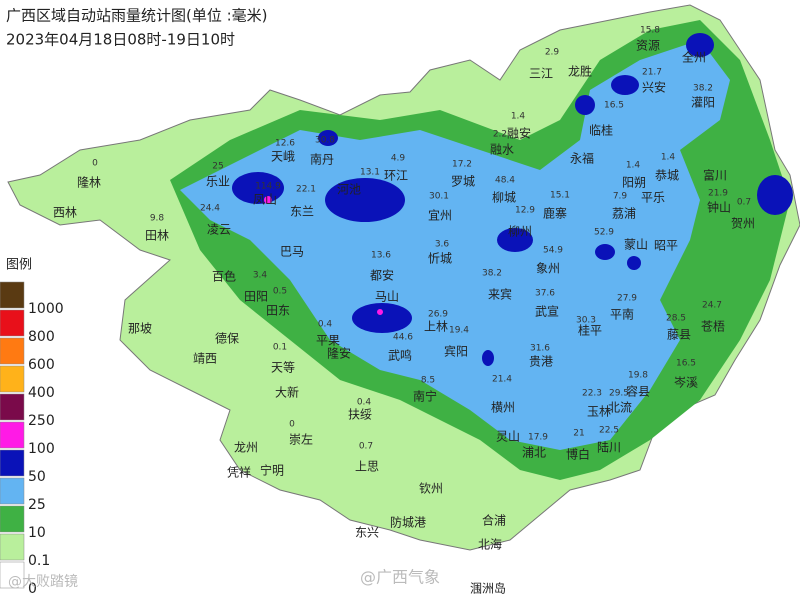  Describe the element at coordinates (302, 212) in the screenshot. I see `place-name: 东兰` at that location.